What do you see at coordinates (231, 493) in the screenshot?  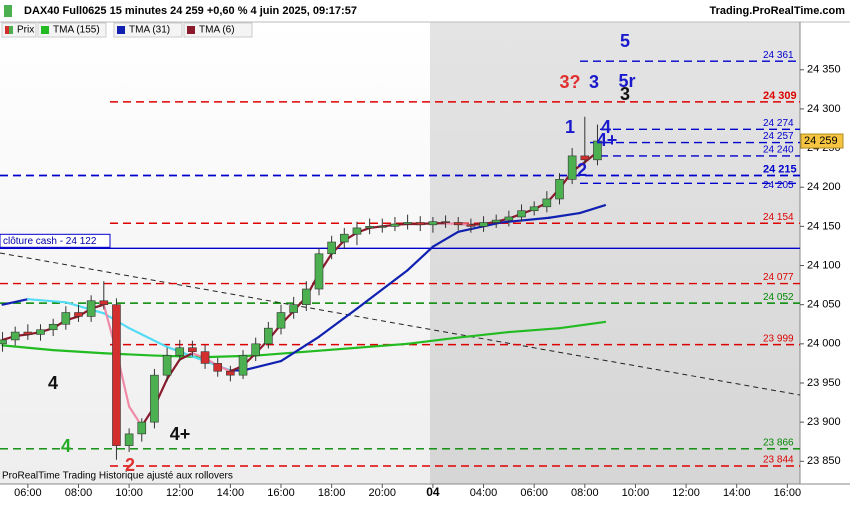 I see `x-tick-label: 14:00` at bounding box center [231, 493].